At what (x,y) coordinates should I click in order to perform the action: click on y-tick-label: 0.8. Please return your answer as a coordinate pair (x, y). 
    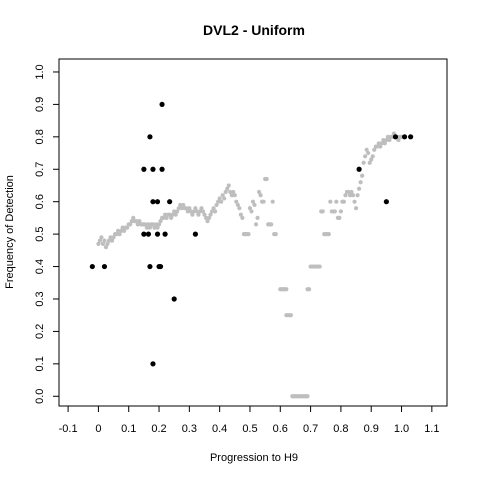
    Looking at the image, I should click on (40, 136).